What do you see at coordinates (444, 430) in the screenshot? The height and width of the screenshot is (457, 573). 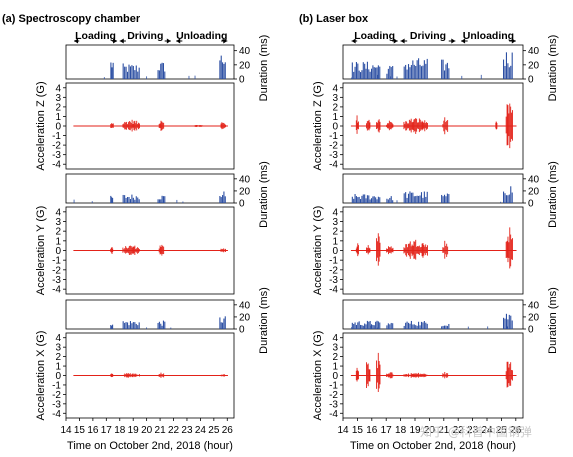 I see `x-tick-label: 21` at bounding box center [444, 430].